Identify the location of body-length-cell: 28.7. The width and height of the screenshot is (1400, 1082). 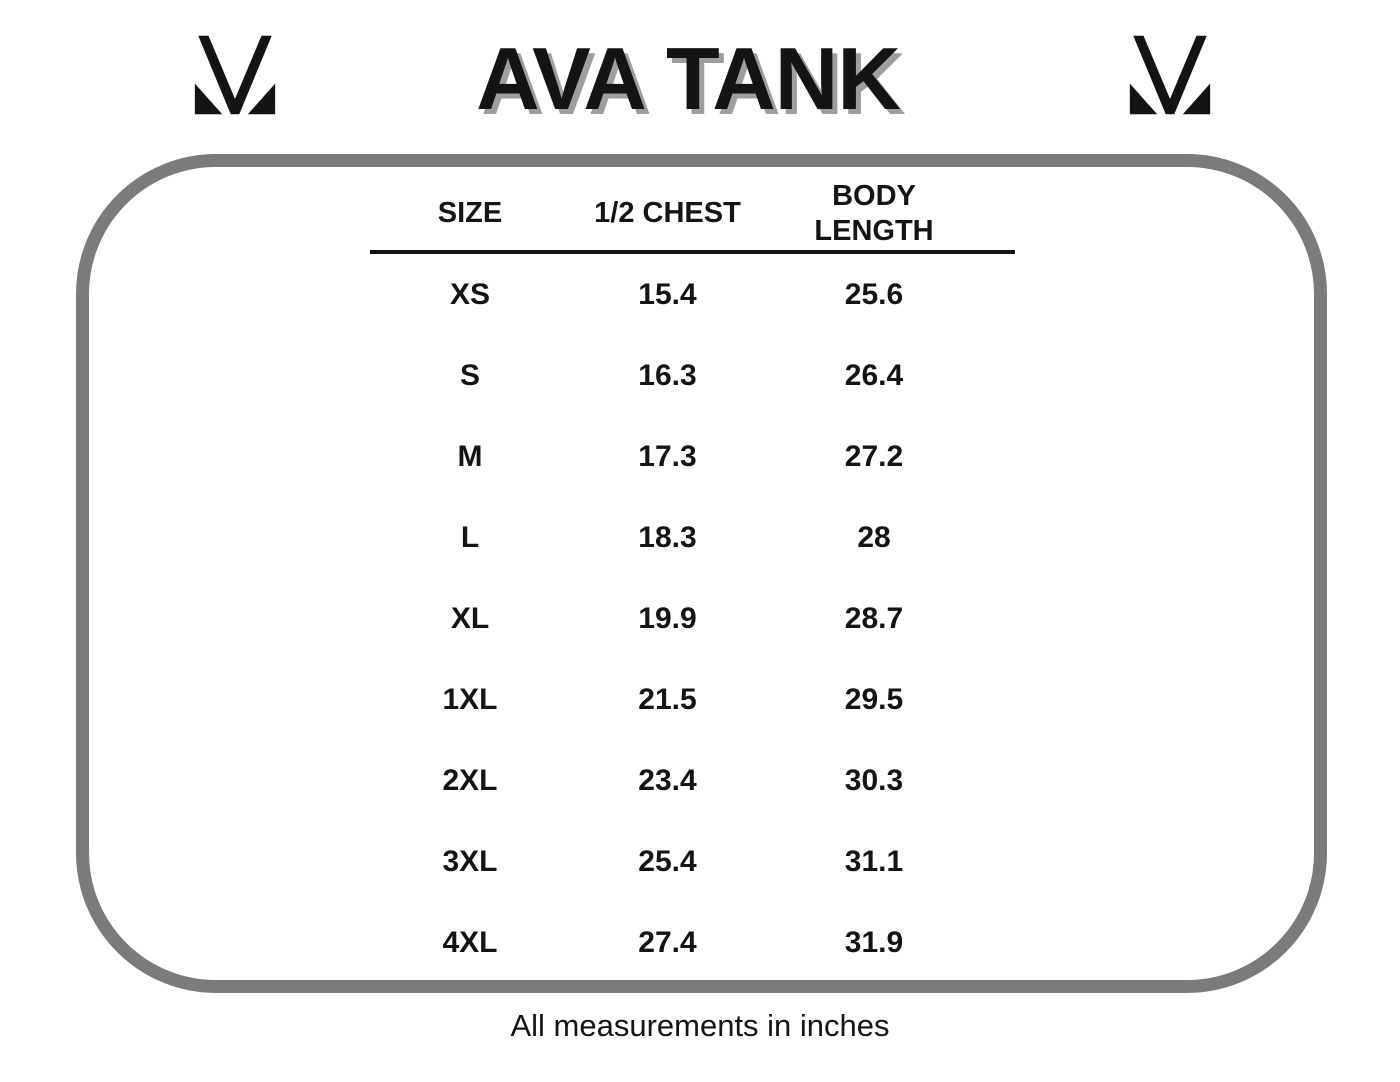
(874, 618).